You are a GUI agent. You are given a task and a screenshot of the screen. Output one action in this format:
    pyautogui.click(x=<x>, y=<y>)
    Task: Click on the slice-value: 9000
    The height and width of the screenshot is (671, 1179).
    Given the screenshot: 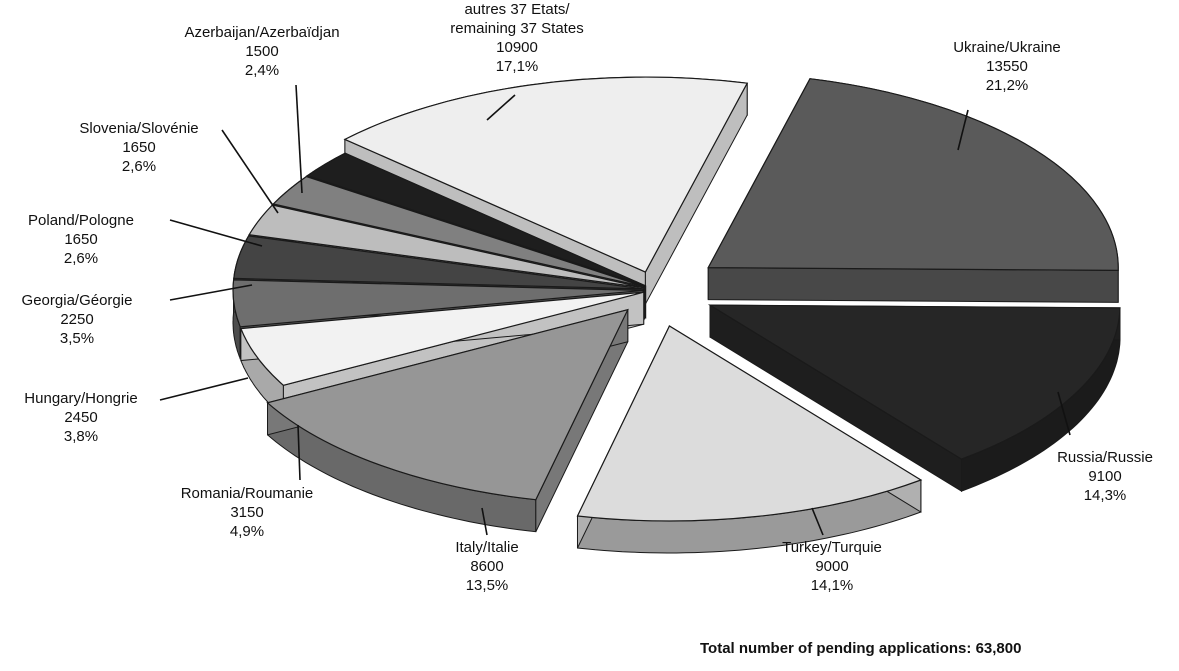 What is the action you would take?
    pyautogui.click(x=831, y=566)
    